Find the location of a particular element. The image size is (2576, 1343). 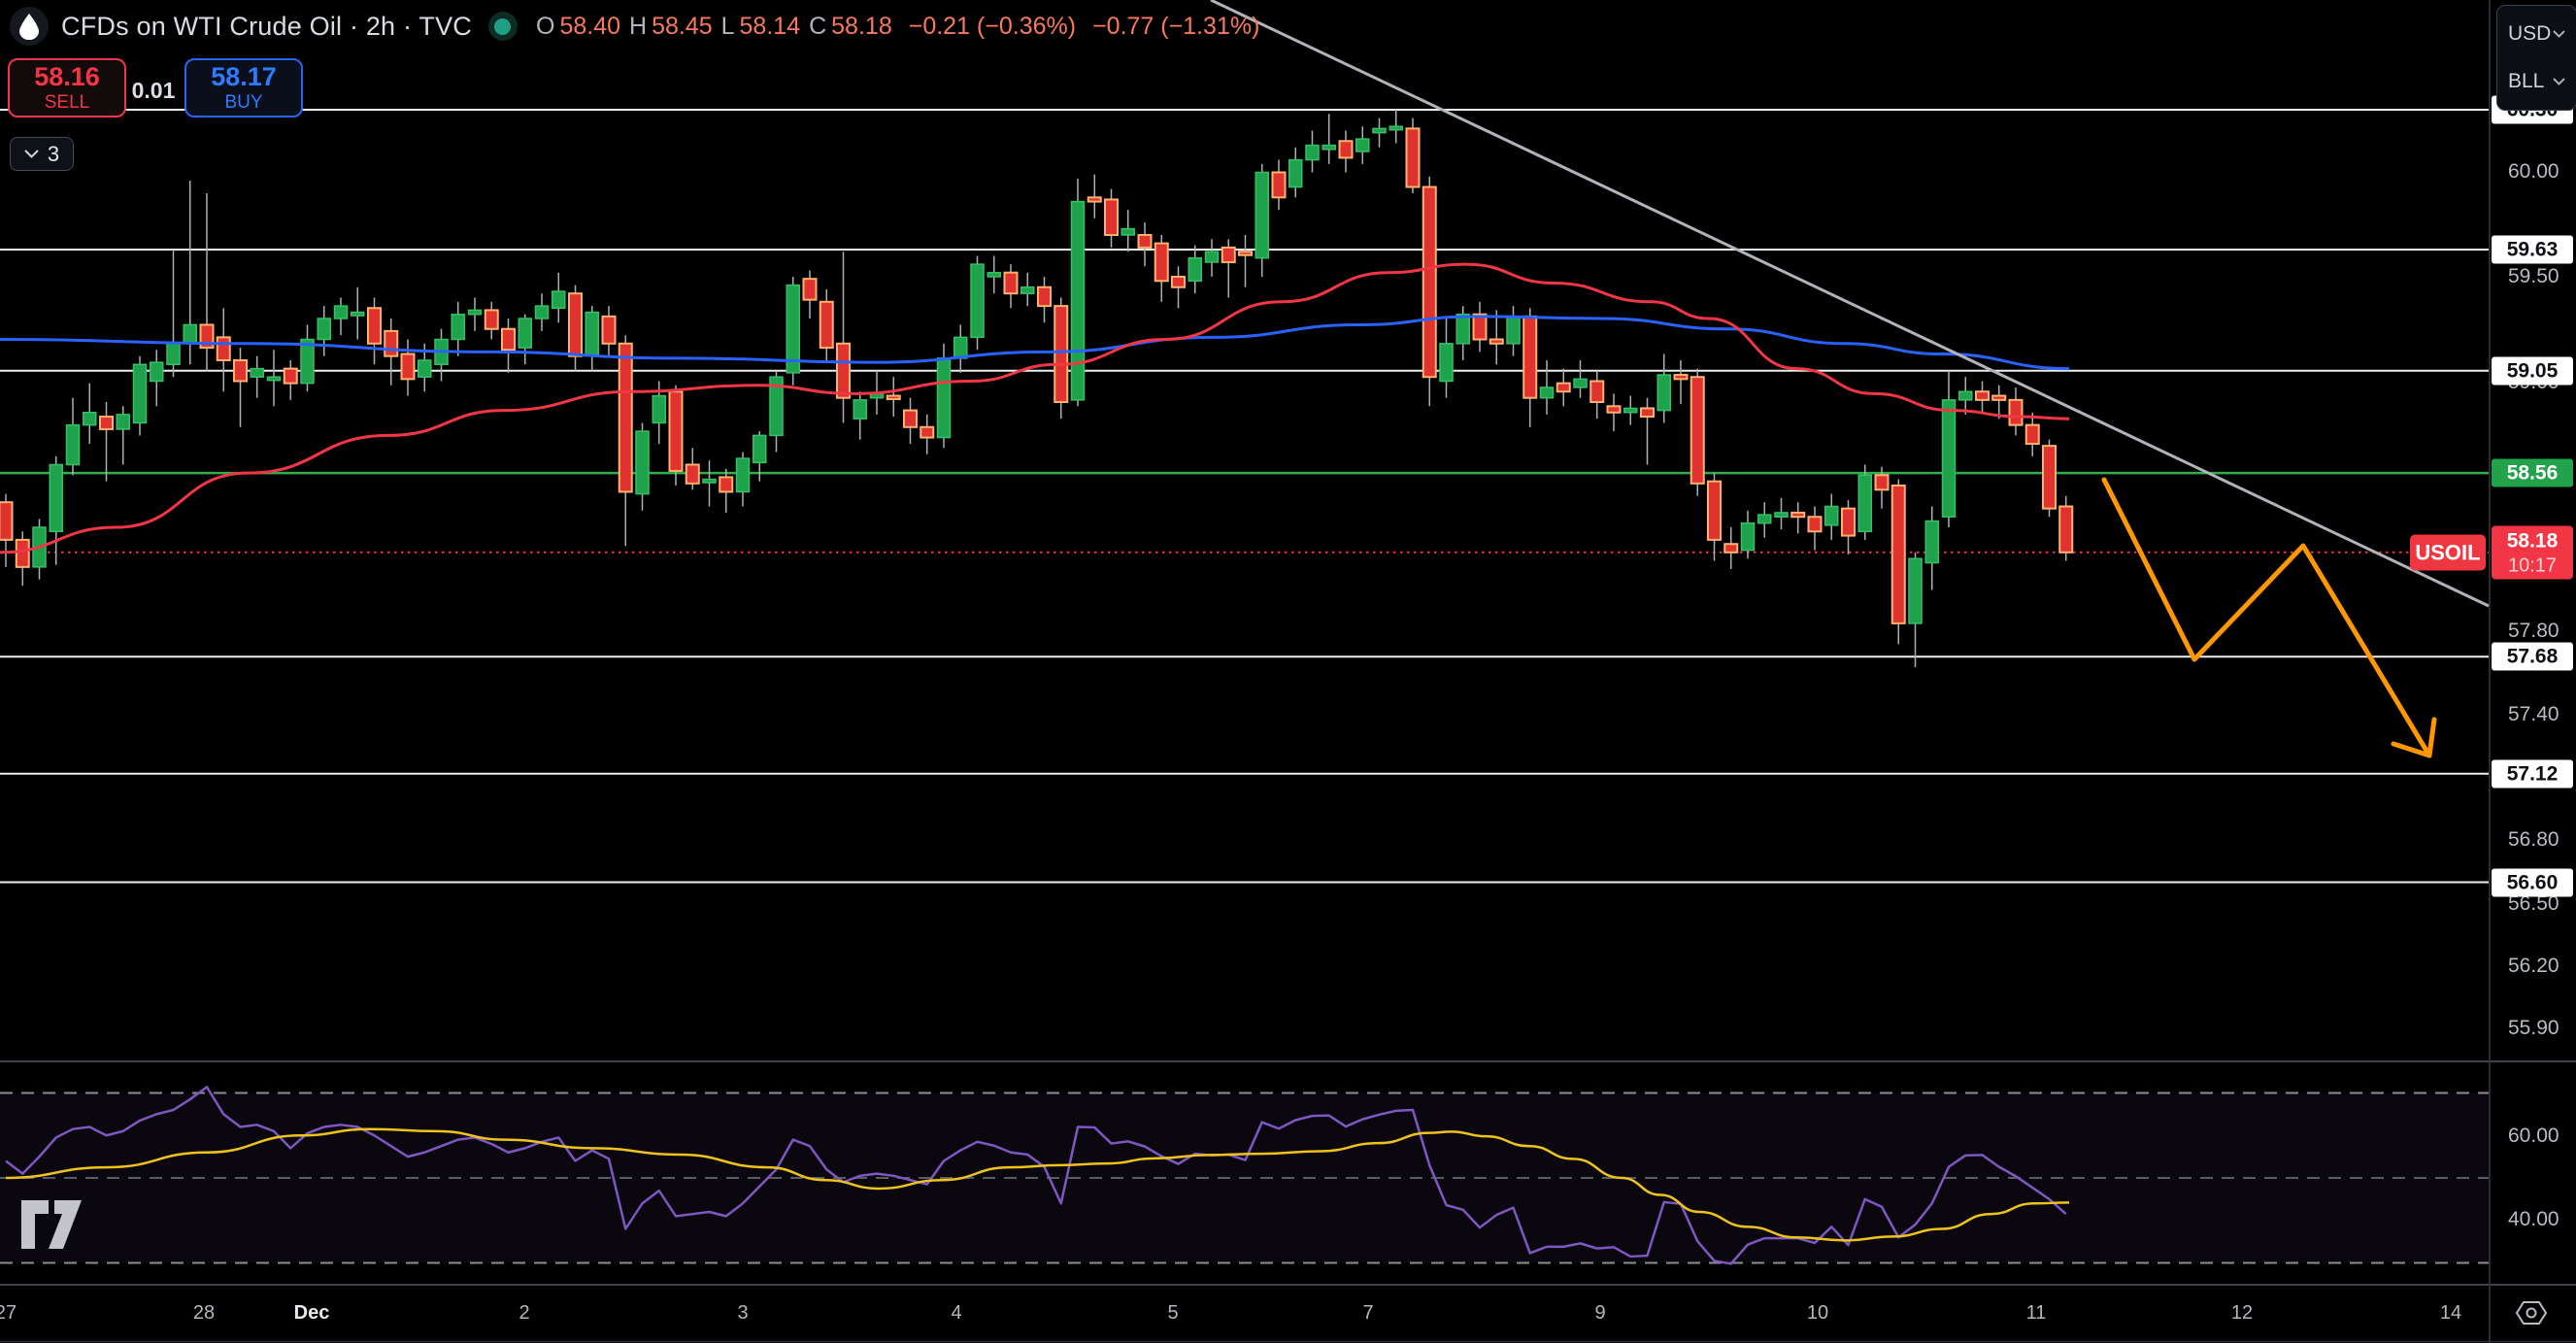

price-axis-label: 56.50 is located at coordinates (2533, 904).